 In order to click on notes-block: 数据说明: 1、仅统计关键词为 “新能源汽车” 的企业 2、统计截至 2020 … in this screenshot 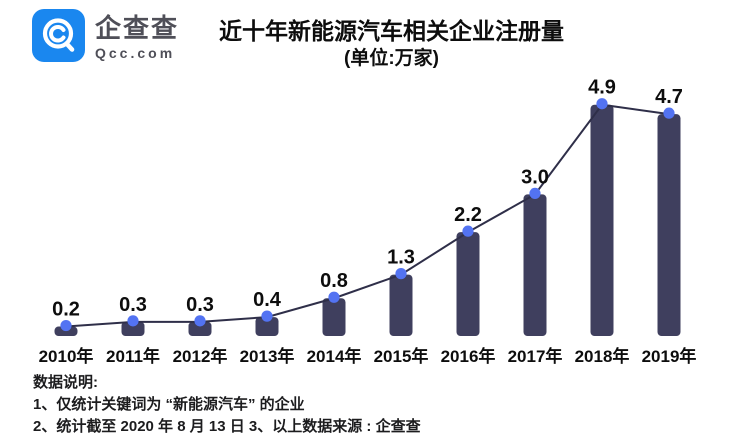, I will do `click(227, 405)`.